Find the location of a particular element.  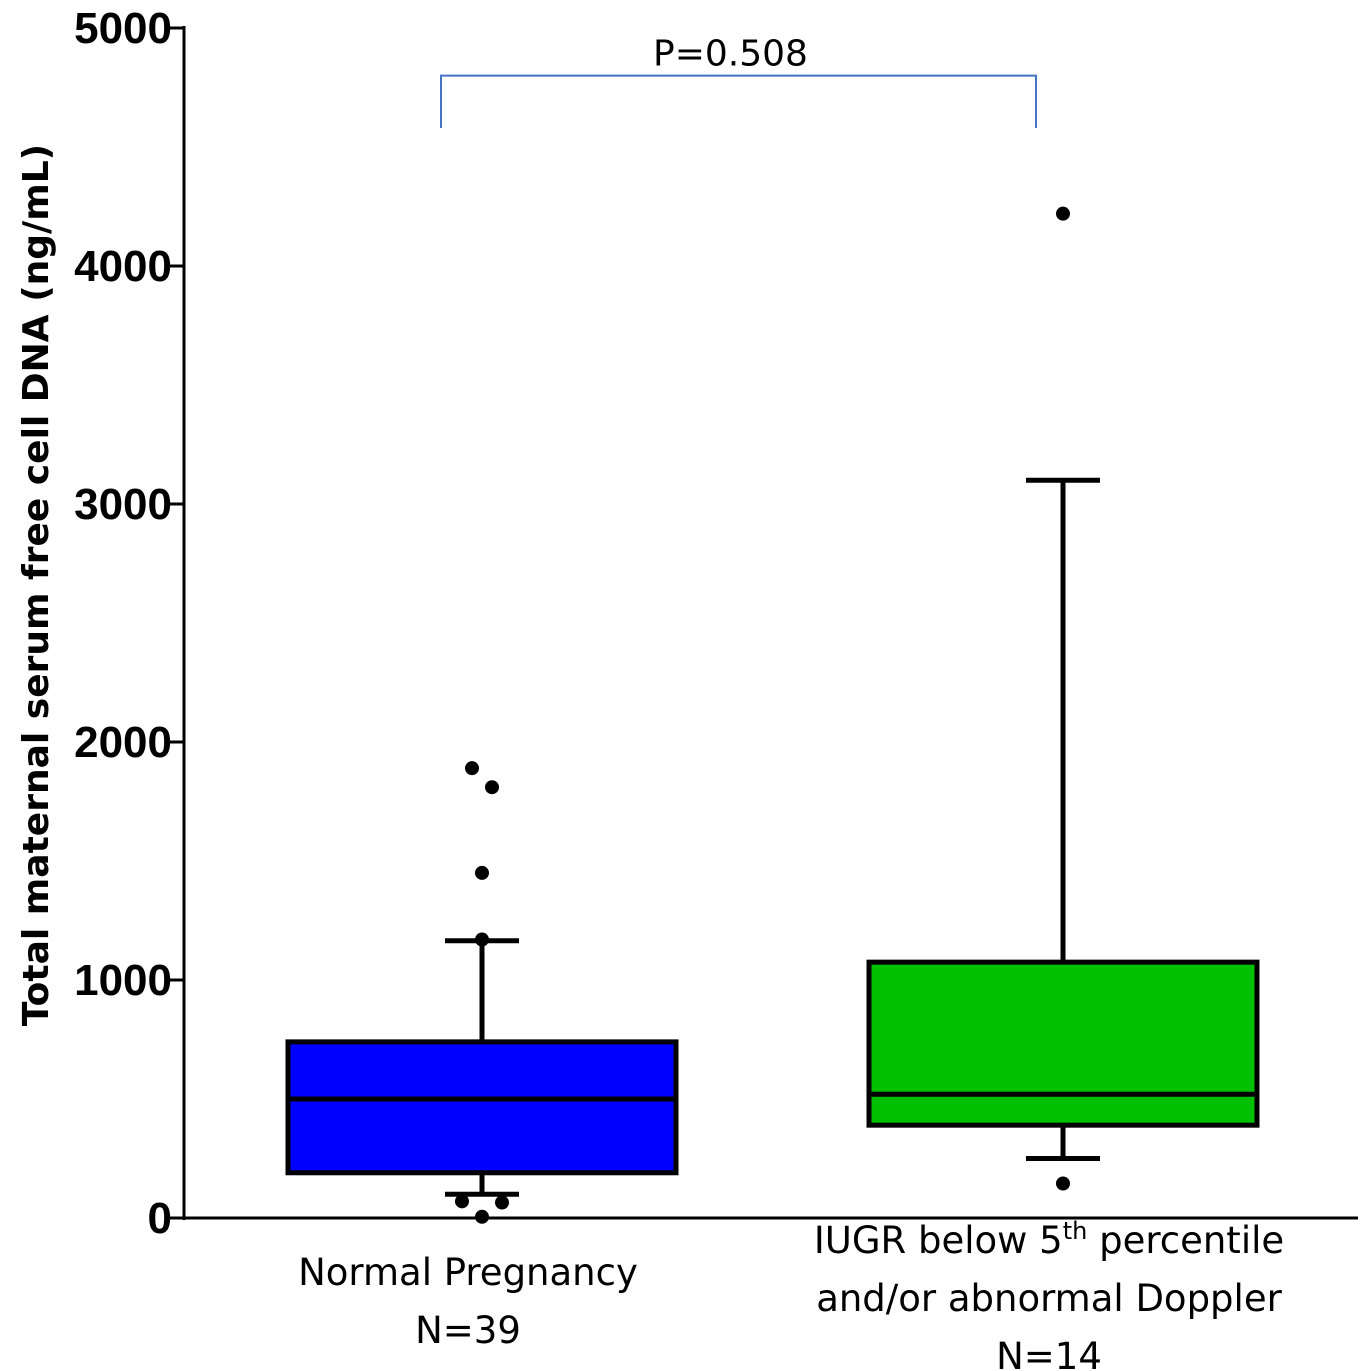

p-value-label: P=0.508 is located at coordinates (730, 54).